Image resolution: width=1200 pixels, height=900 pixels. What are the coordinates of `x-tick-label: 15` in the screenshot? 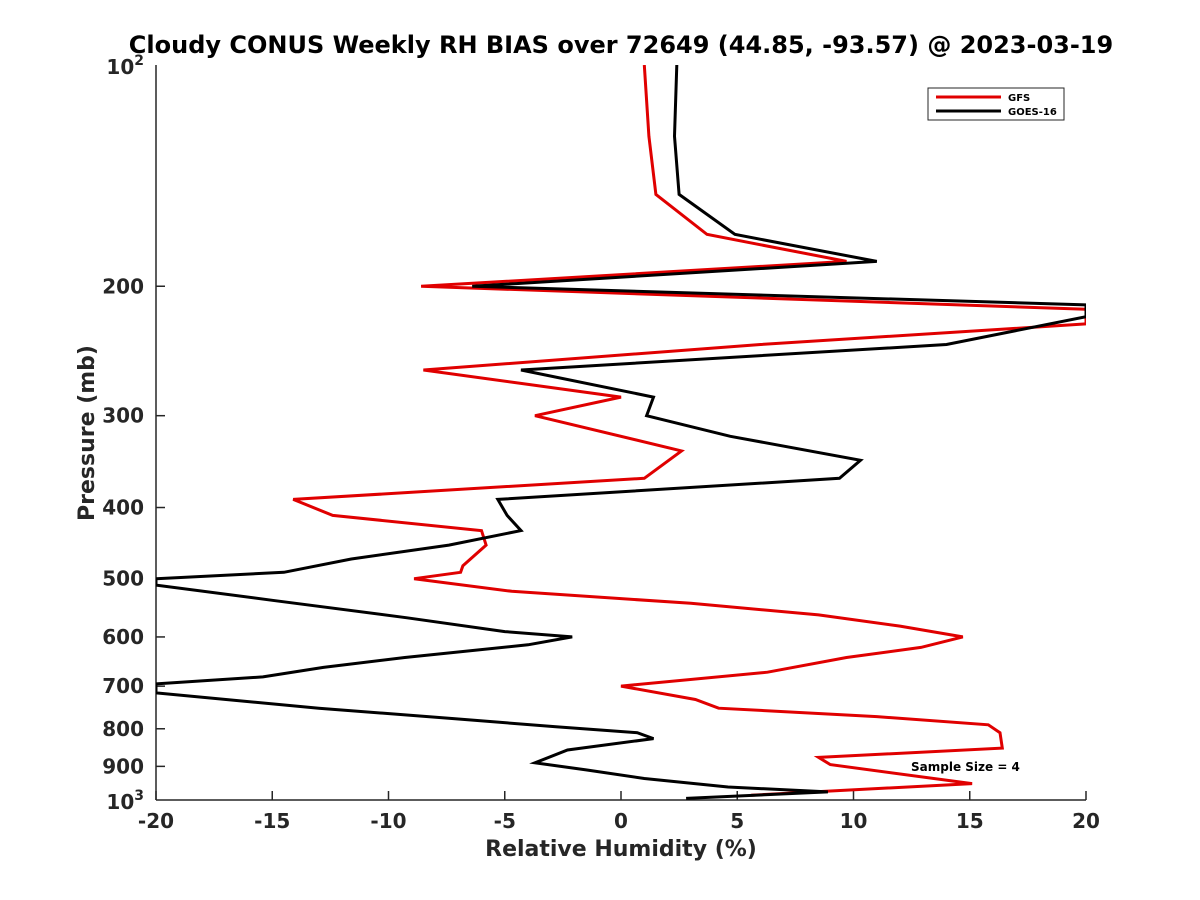 It's located at (970, 821).